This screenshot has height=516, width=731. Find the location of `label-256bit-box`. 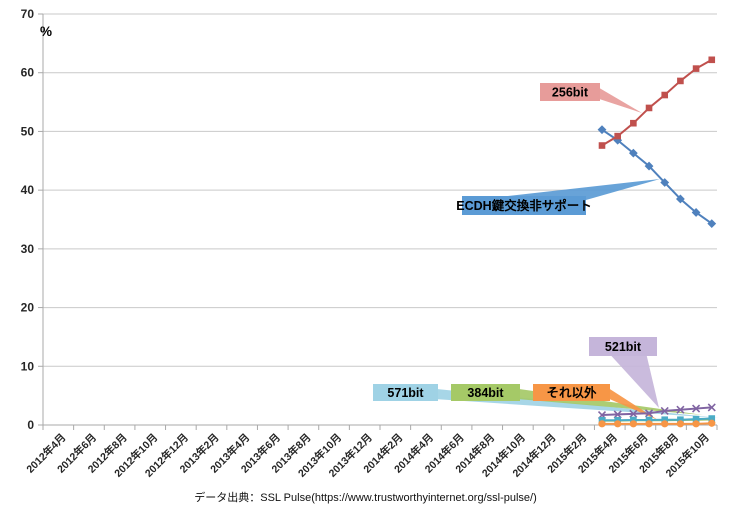

label-256bit-box is located at coordinates (570, 92).